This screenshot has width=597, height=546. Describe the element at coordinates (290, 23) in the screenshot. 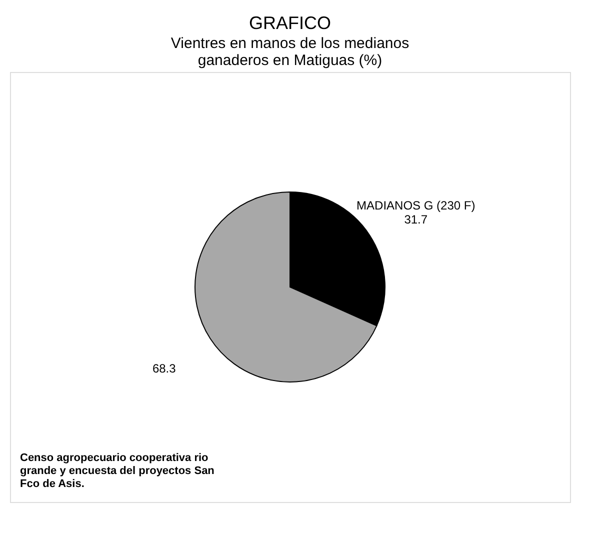

I see `chart-title: GRAFICO` at that location.